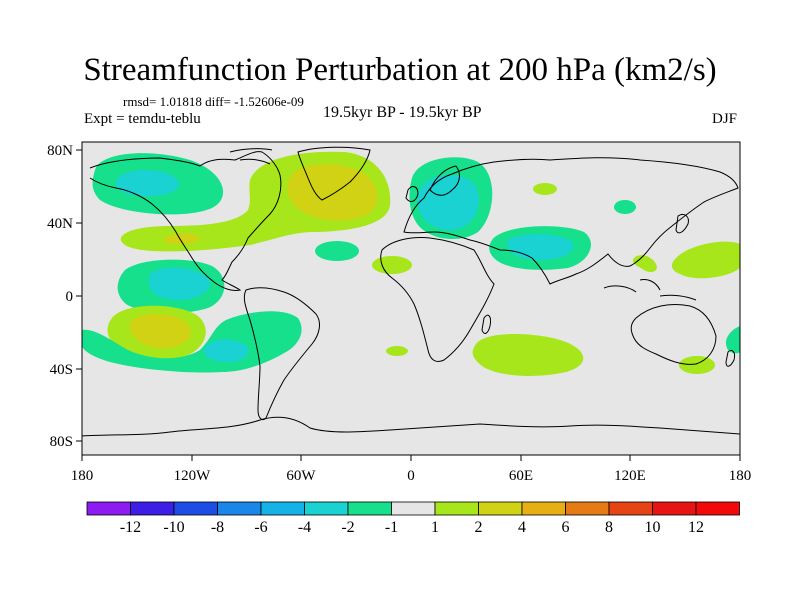  What do you see at coordinates (397, 351) in the screenshot?
I see `anomaly-south-atlantic` at bounding box center [397, 351].